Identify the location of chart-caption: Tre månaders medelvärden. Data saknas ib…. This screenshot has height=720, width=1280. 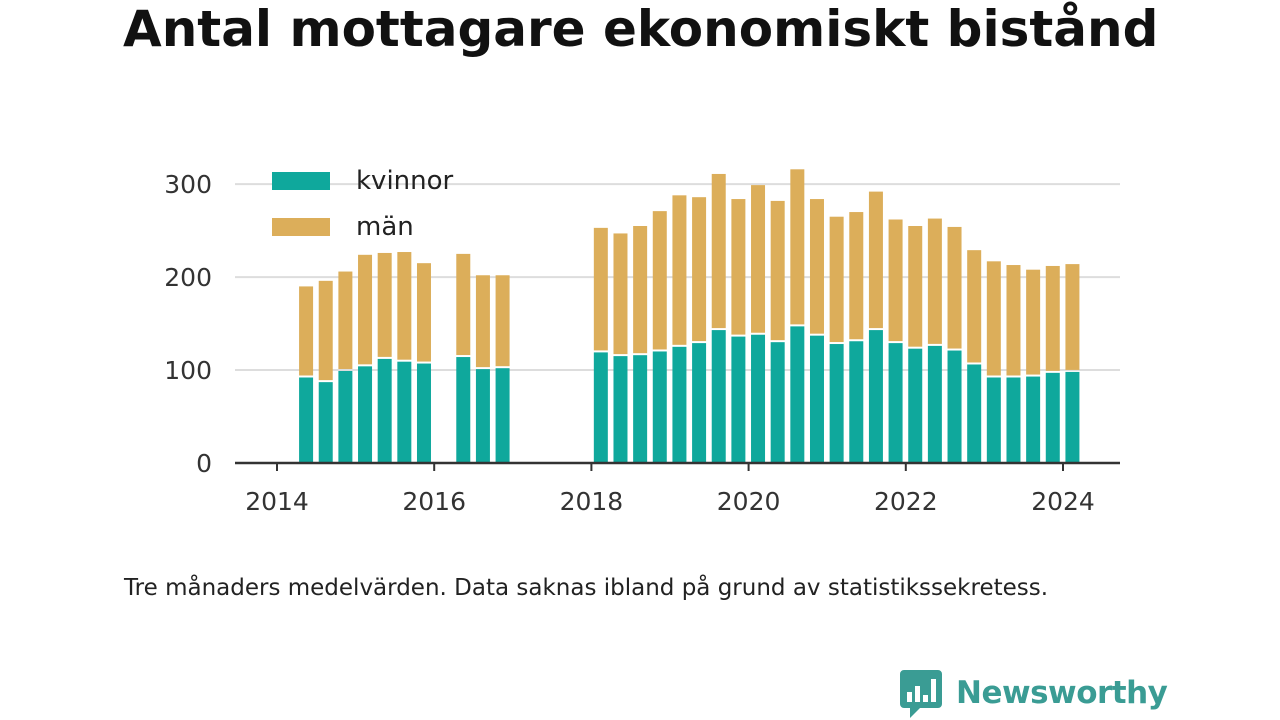
(586, 588).